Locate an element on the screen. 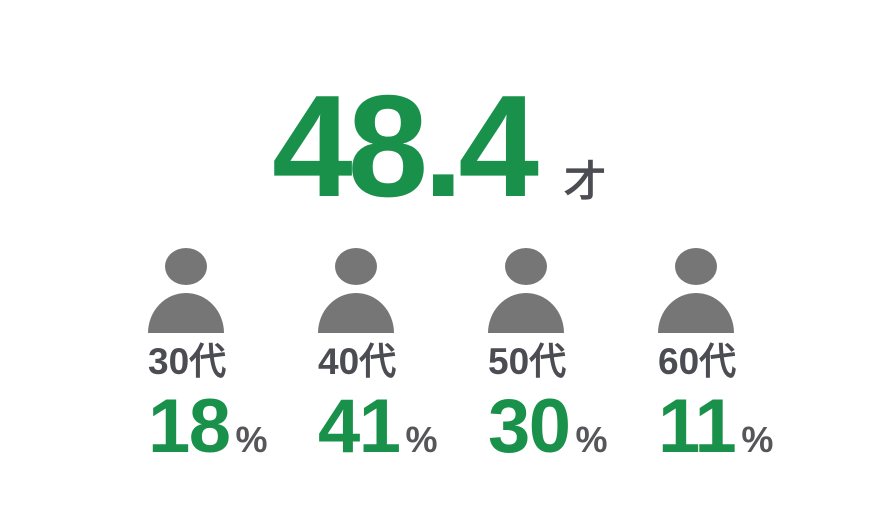 This screenshot has width=878, height=509. headline-value: 48.4 is located at coordinates (405, 146).